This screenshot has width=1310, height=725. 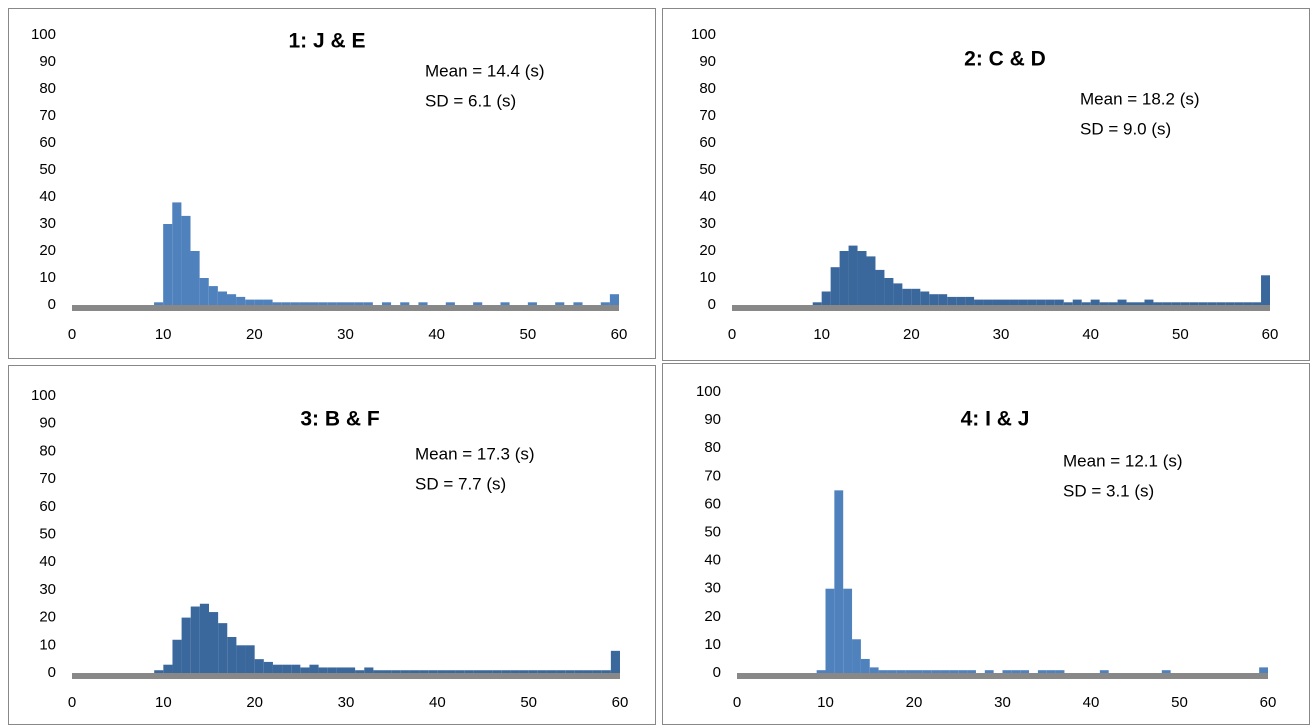 I want to click on annotation: Mean = 17.3 (s), so click(x=475, y=453).